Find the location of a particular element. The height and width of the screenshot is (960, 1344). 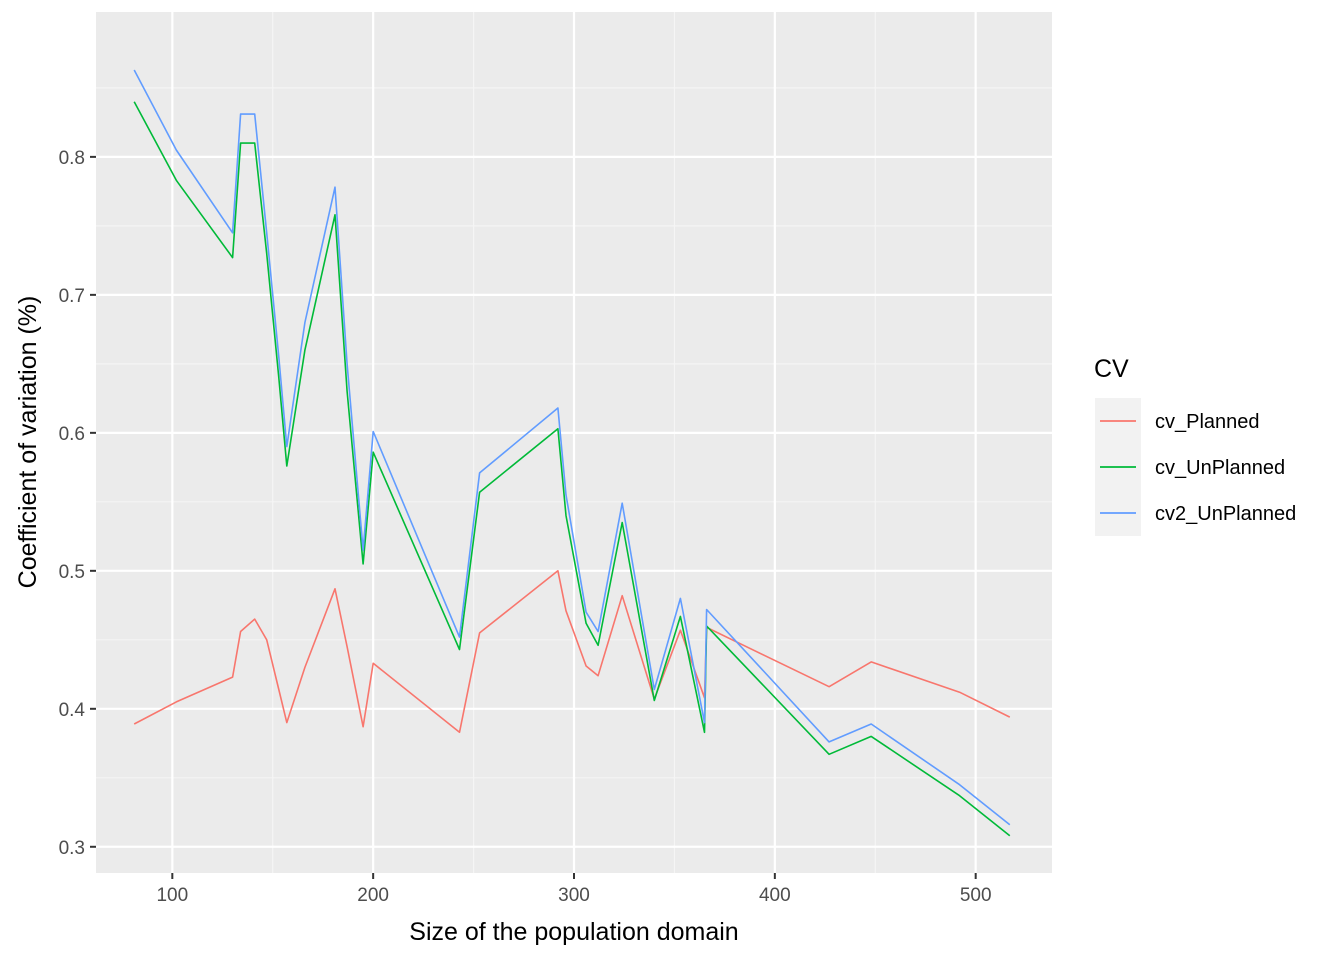

legend-label: cv_UnPlanned is located at coordinates (1220, 468).